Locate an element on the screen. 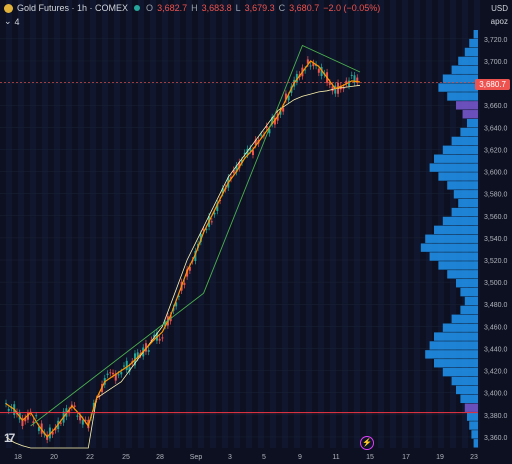 The width and height of the screenshot is (512, 464). x-tick-label: 28 is located at coordinates (160, 457).